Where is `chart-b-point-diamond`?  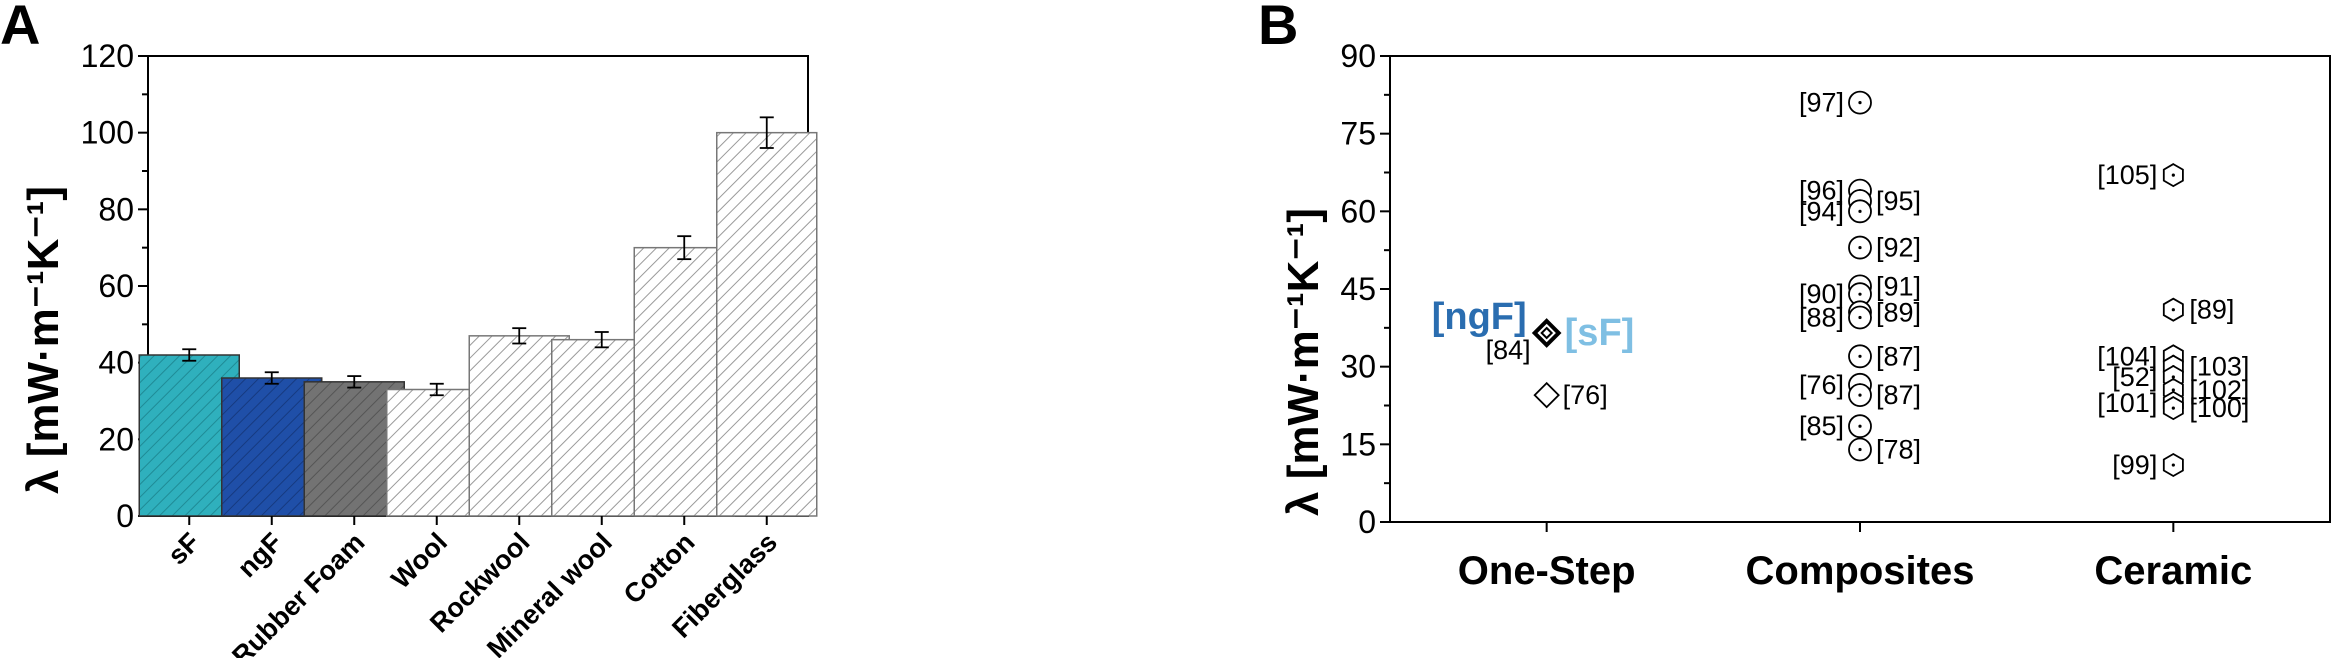
chart-b-point-diamond is located at coordinates (1546, 395).